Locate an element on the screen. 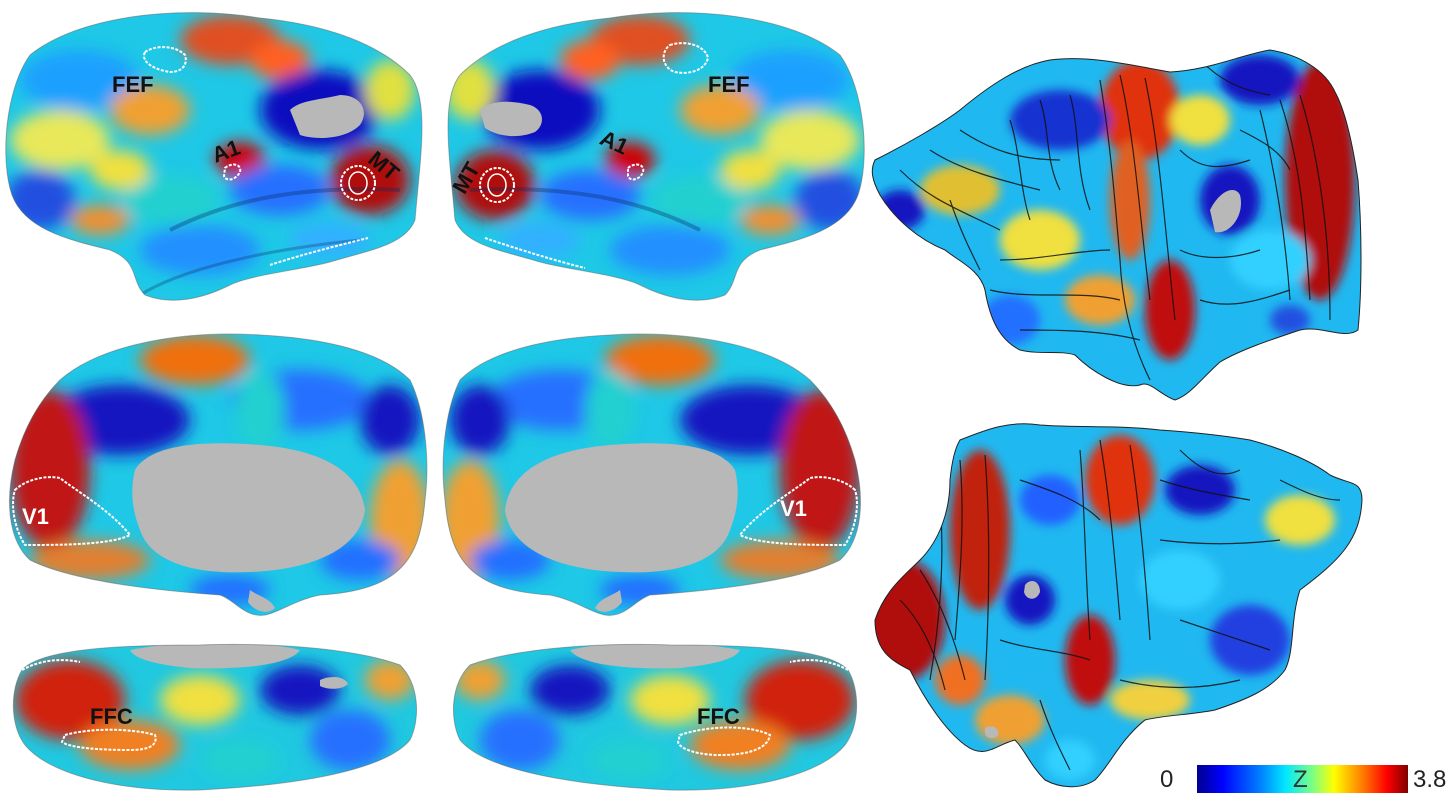  colorbar-min-label: 0 is located at coordinates (1166, 779).